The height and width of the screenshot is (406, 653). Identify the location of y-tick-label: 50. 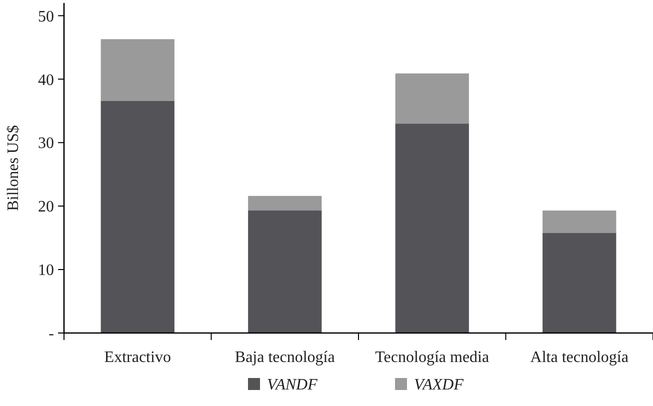
(46, 17).